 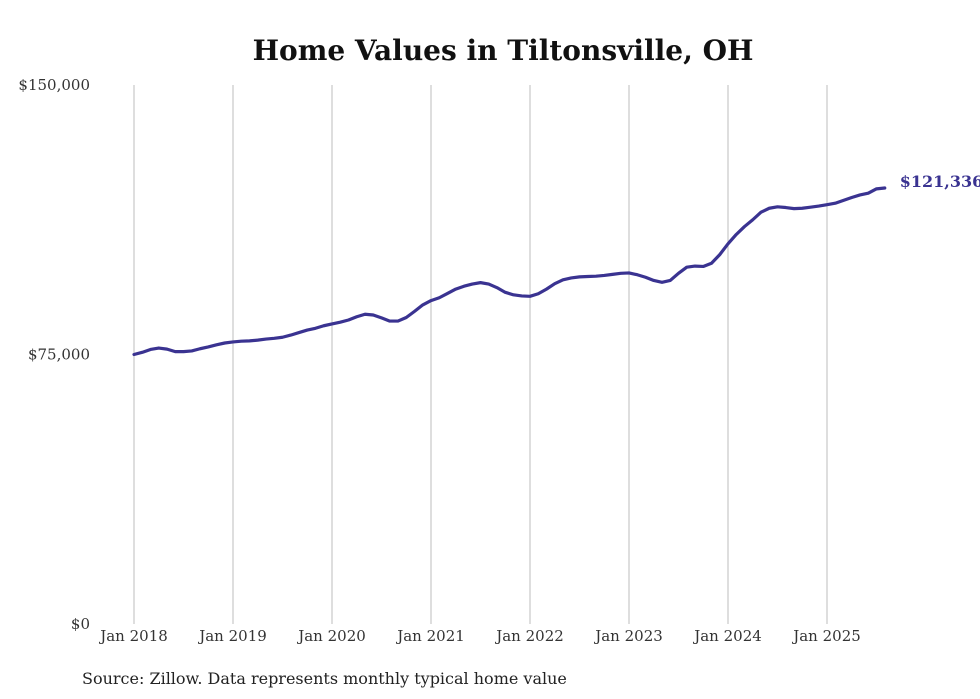 I want to click on y-tick-label: $0, so click(x=80, y=624).